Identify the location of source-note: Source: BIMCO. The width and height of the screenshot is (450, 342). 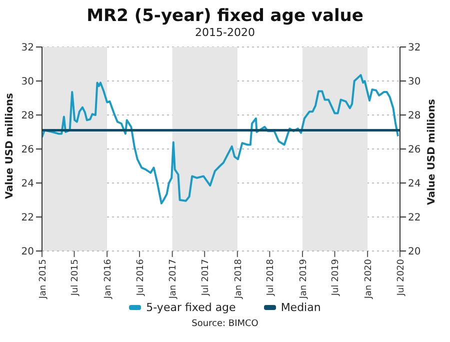
(225, 324).